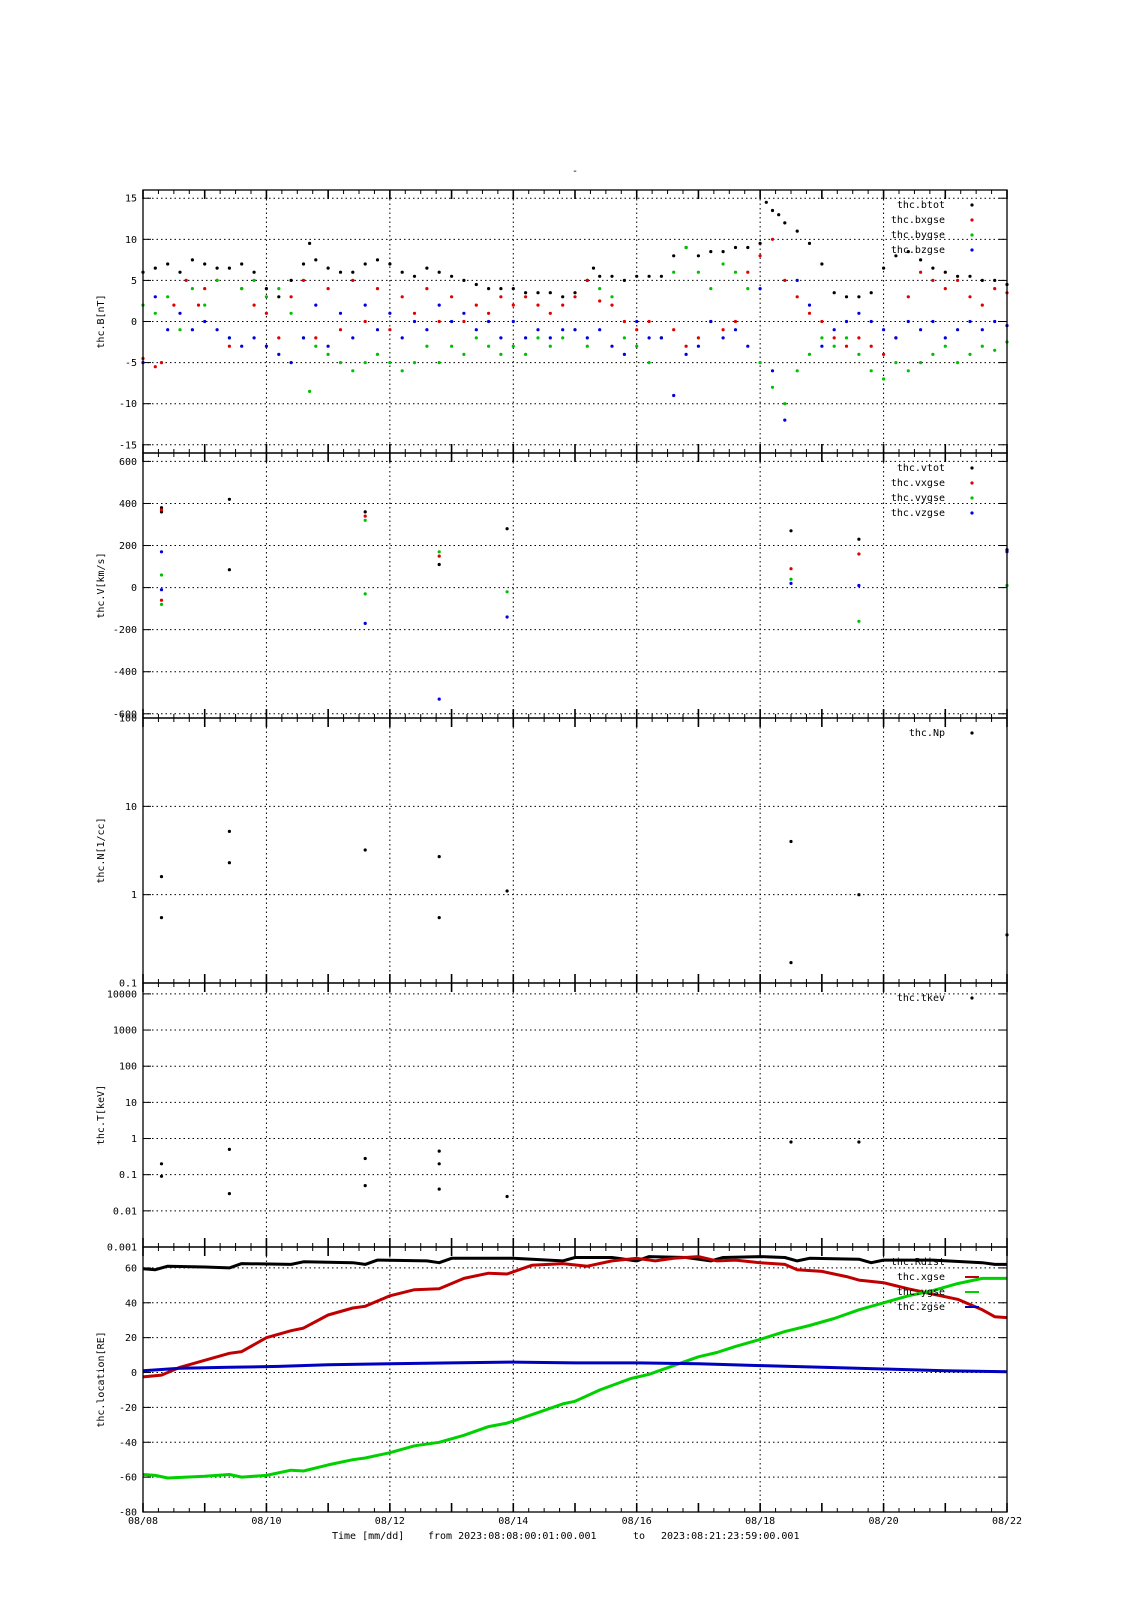 The width and height of the screenshot is (1131, 1600). What do you see at coordinates (128, 1478) in the screenshot?
I see `y-tick-label: -60` at bounding box center [128, 1478].